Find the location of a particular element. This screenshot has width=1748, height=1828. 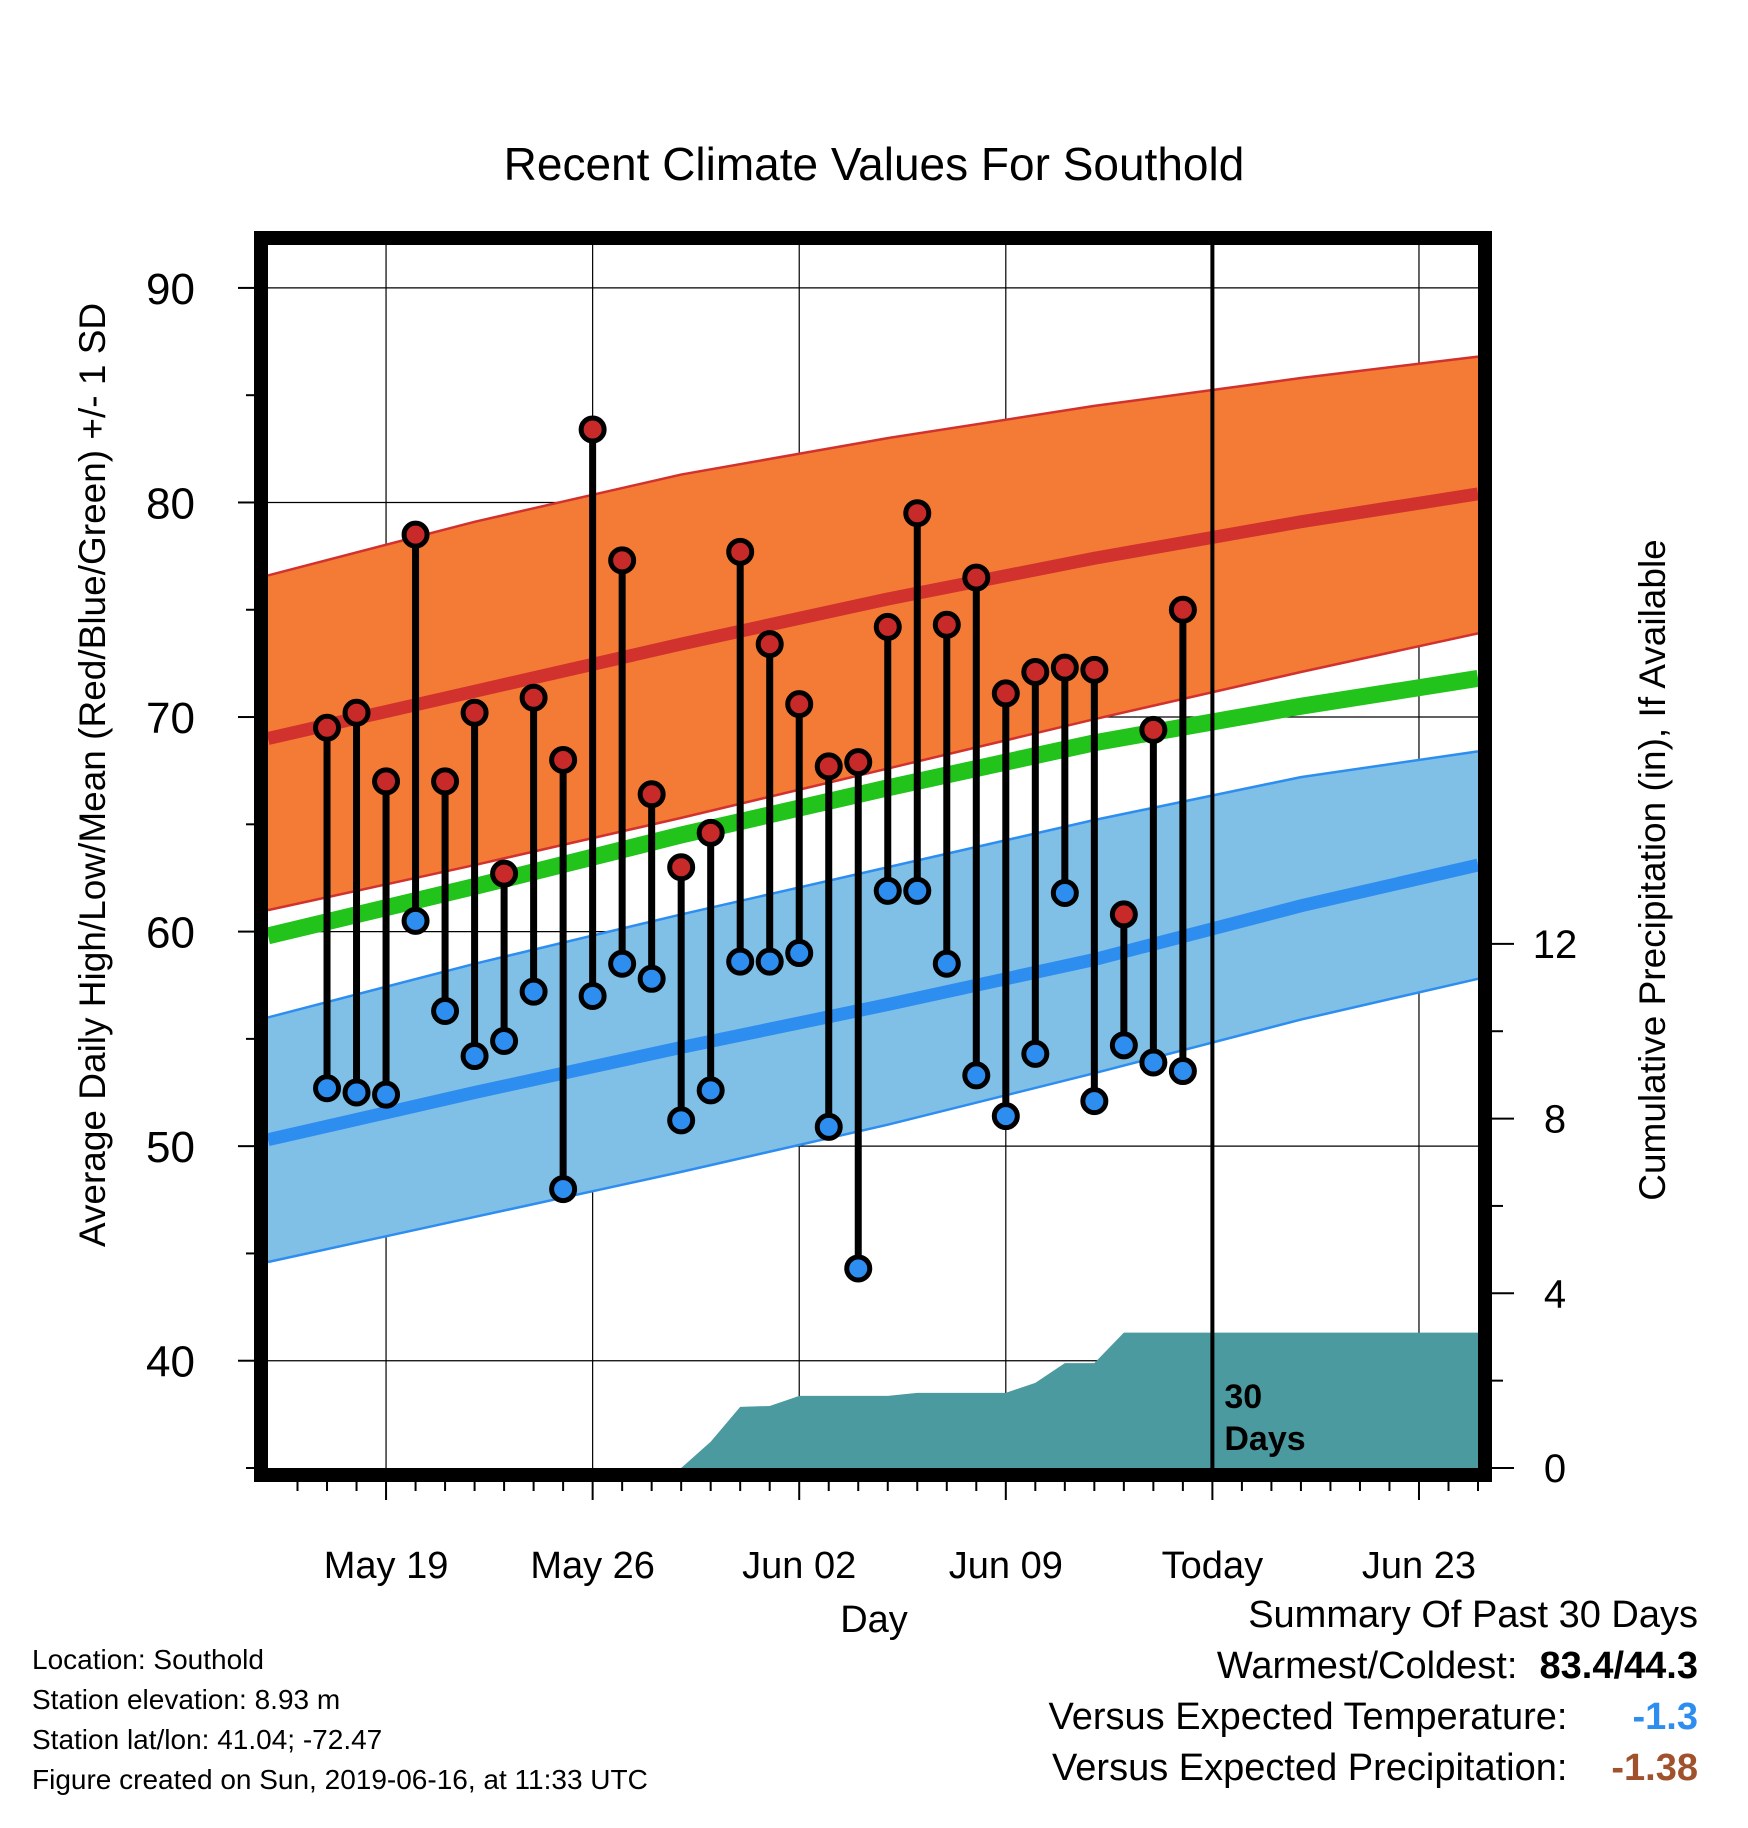

x-tick-label: Jun 23 is located at coordinates (1419, 1566).